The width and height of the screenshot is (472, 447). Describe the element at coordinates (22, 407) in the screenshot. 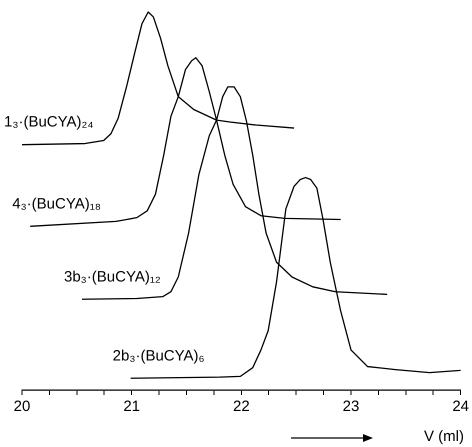

I see `x-tick-label: 20` at that location.